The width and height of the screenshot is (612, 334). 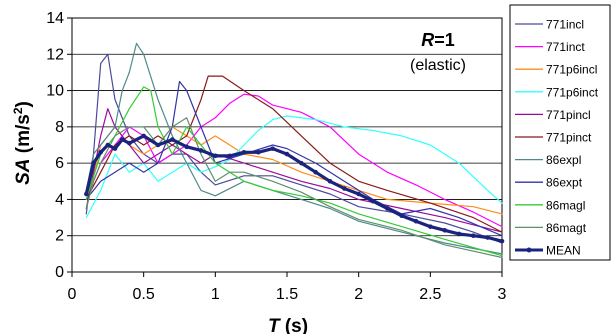 What do you see at coordinates (444, 40) in the screenshot?
I see `r-value: =1` at bounding box center [444, 40].